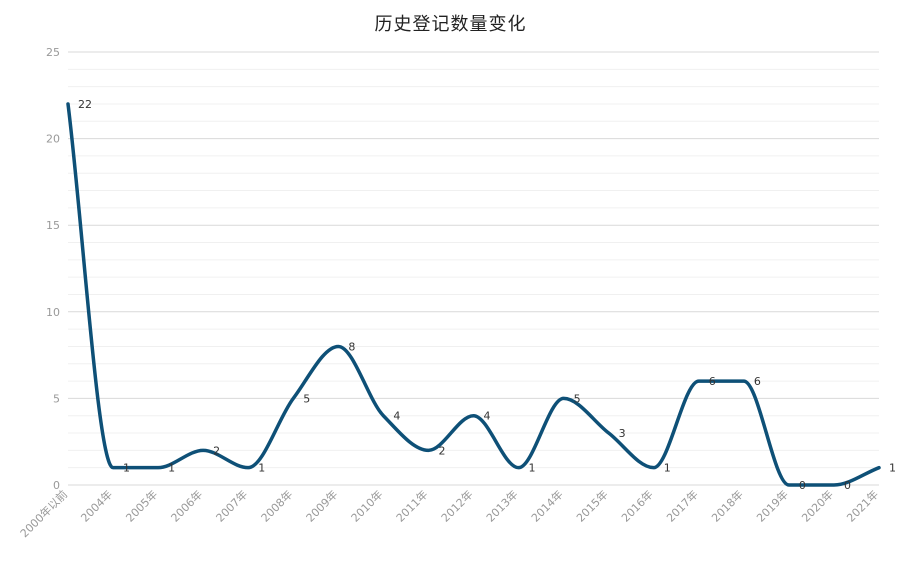 The image size is (901, 564). I want to click on y-tick-label: 10, so click(53, 312).